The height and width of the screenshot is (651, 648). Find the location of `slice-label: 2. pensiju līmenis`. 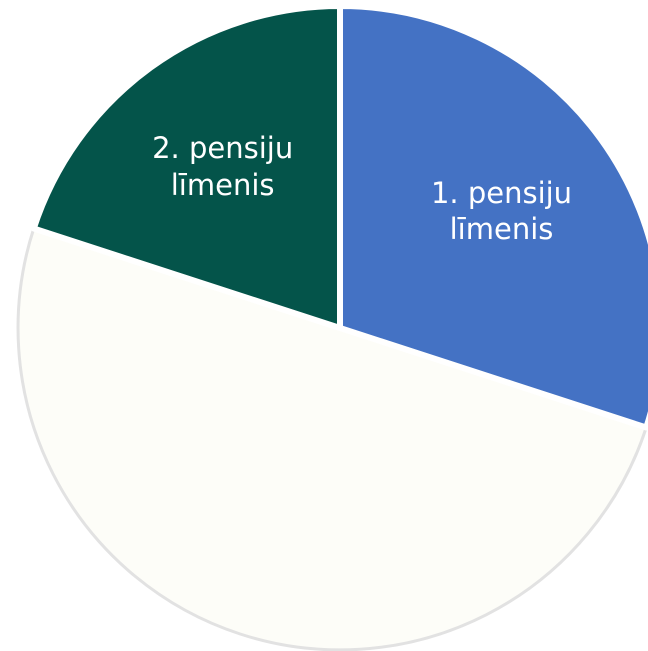

slice-label: 2. pensiju līmenis is located at coordinates (223, 166).